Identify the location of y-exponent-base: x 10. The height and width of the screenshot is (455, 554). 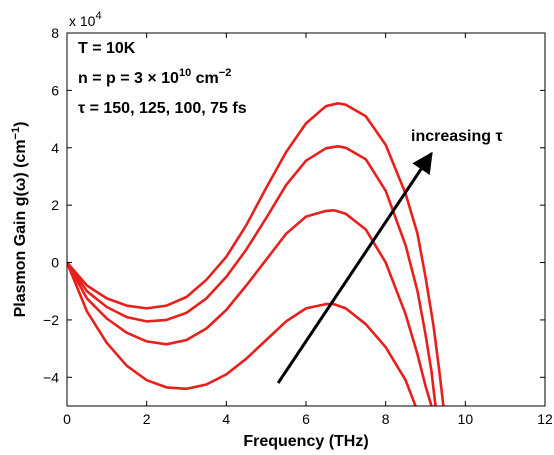
(82, 21).